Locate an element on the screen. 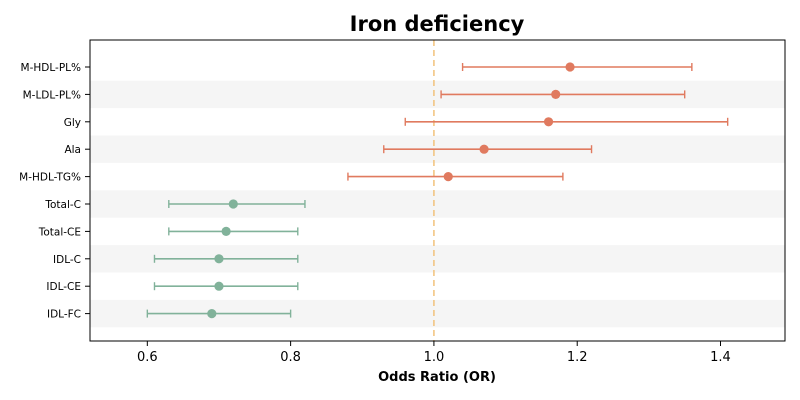  chart-title: Iron deficiency is located at coordinates (437, 24).